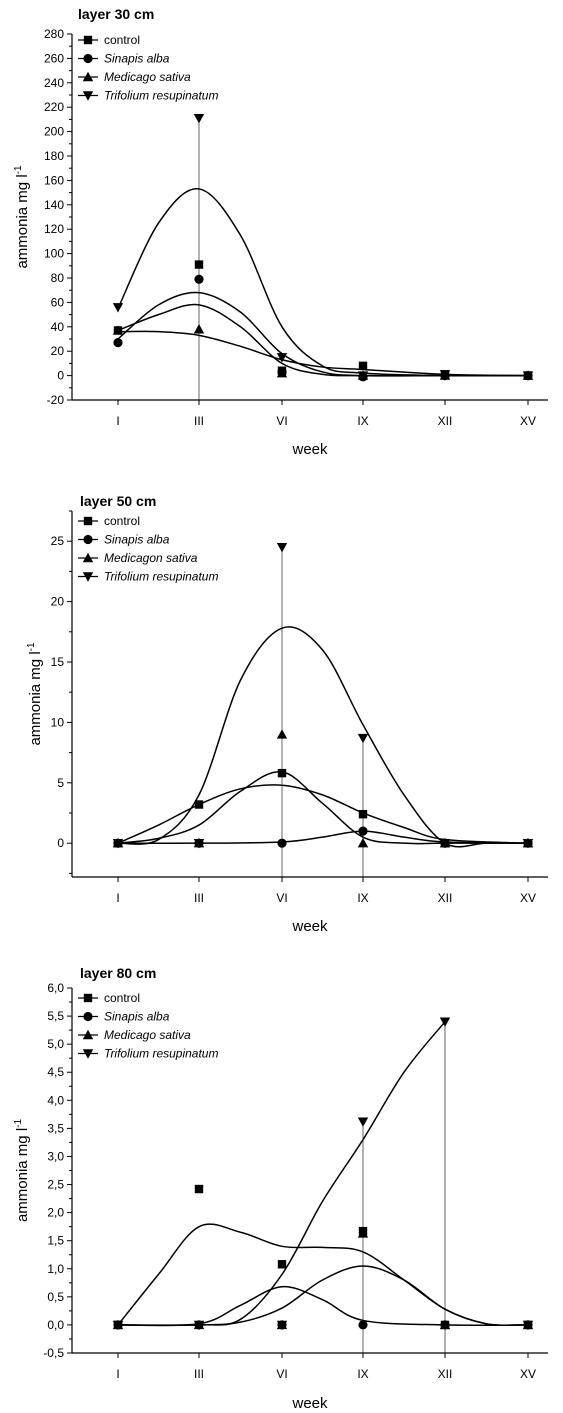  What do you see at coordinates (58, 722) in the screenshot?
I see `y-tick-label: 10` at bounding box center [58, 722].